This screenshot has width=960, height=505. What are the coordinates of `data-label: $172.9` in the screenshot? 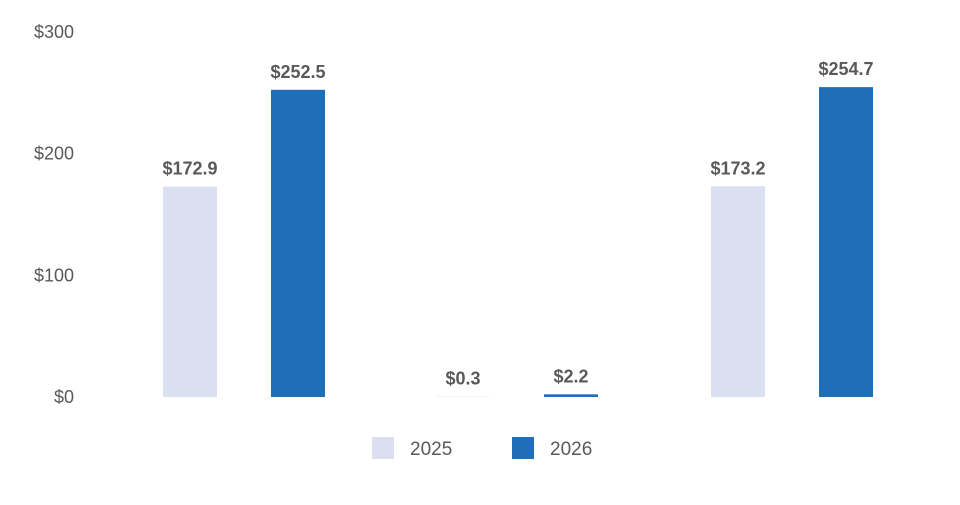 It's located at (189, 169).